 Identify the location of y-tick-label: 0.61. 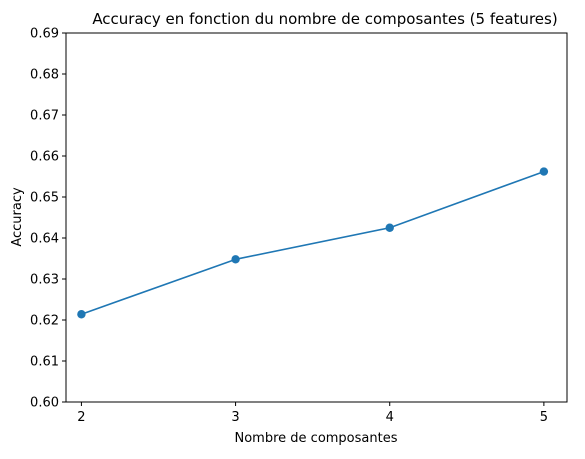
(44, 362).